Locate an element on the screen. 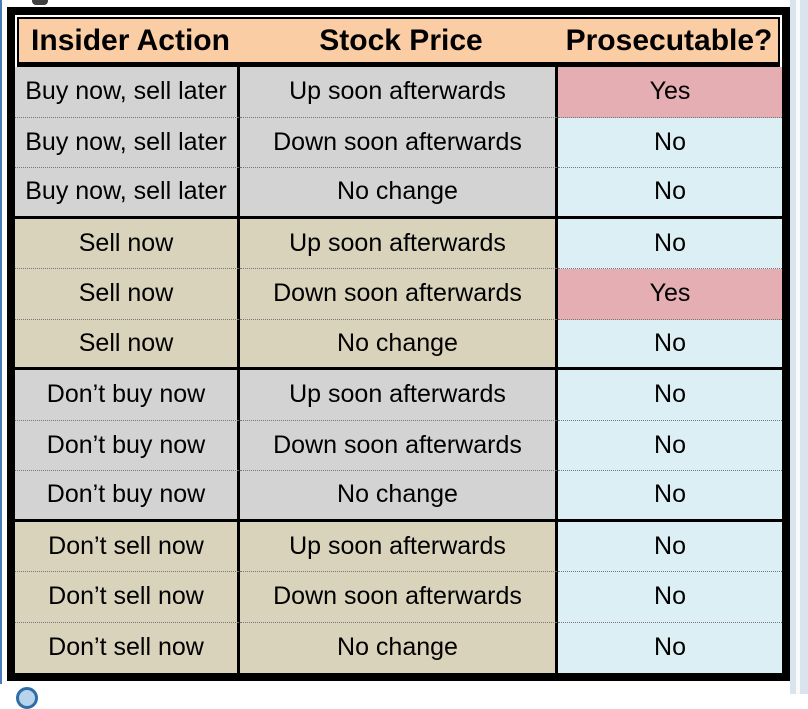 This screenshot has width=808, height=709. table-row: Don’t sell now No change No is located at coordinates (398, 647).